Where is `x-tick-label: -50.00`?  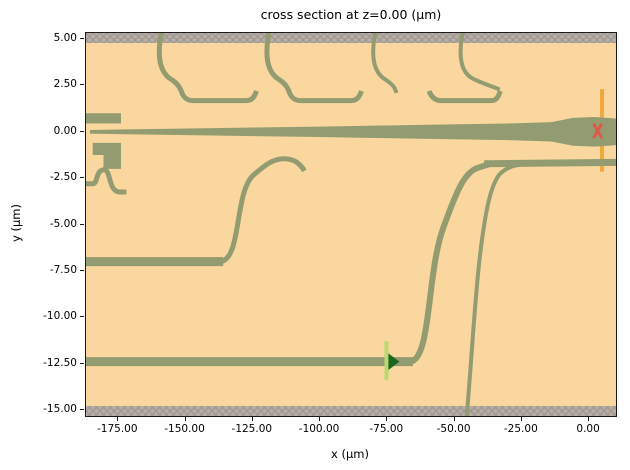
x-tick-label: -50.00 is located at coordinates (453, 429).